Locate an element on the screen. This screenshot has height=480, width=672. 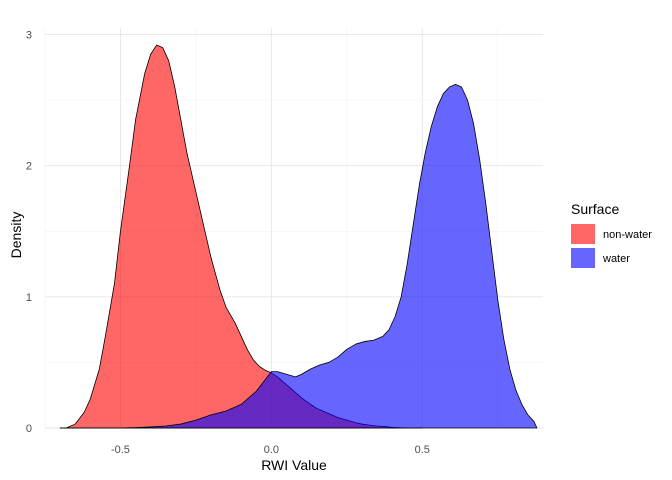
y-tick-label: 1 is located at coordinates (29, 298).